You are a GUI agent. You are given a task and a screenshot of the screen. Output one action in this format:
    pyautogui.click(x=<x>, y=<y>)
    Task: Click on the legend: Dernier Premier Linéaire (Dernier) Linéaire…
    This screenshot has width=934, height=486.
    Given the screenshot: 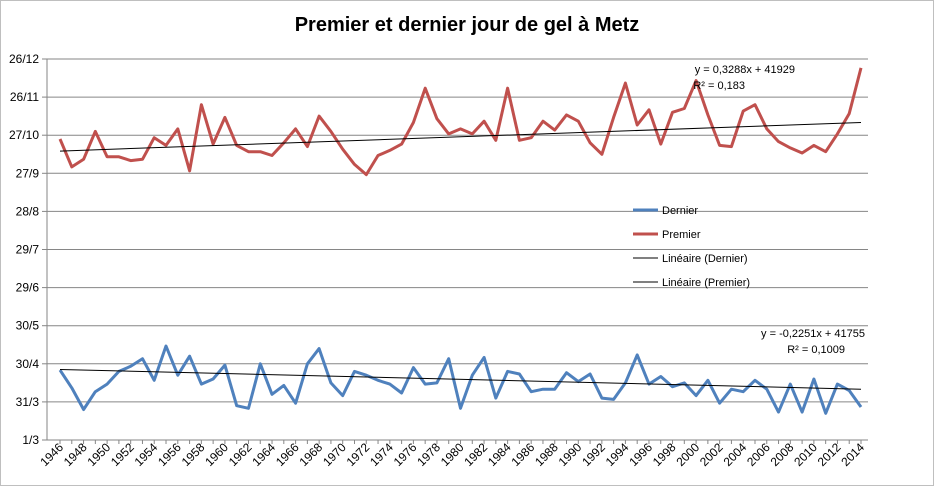 What is the action you would take?
    pyautogui.click(x=691, y=247)
    